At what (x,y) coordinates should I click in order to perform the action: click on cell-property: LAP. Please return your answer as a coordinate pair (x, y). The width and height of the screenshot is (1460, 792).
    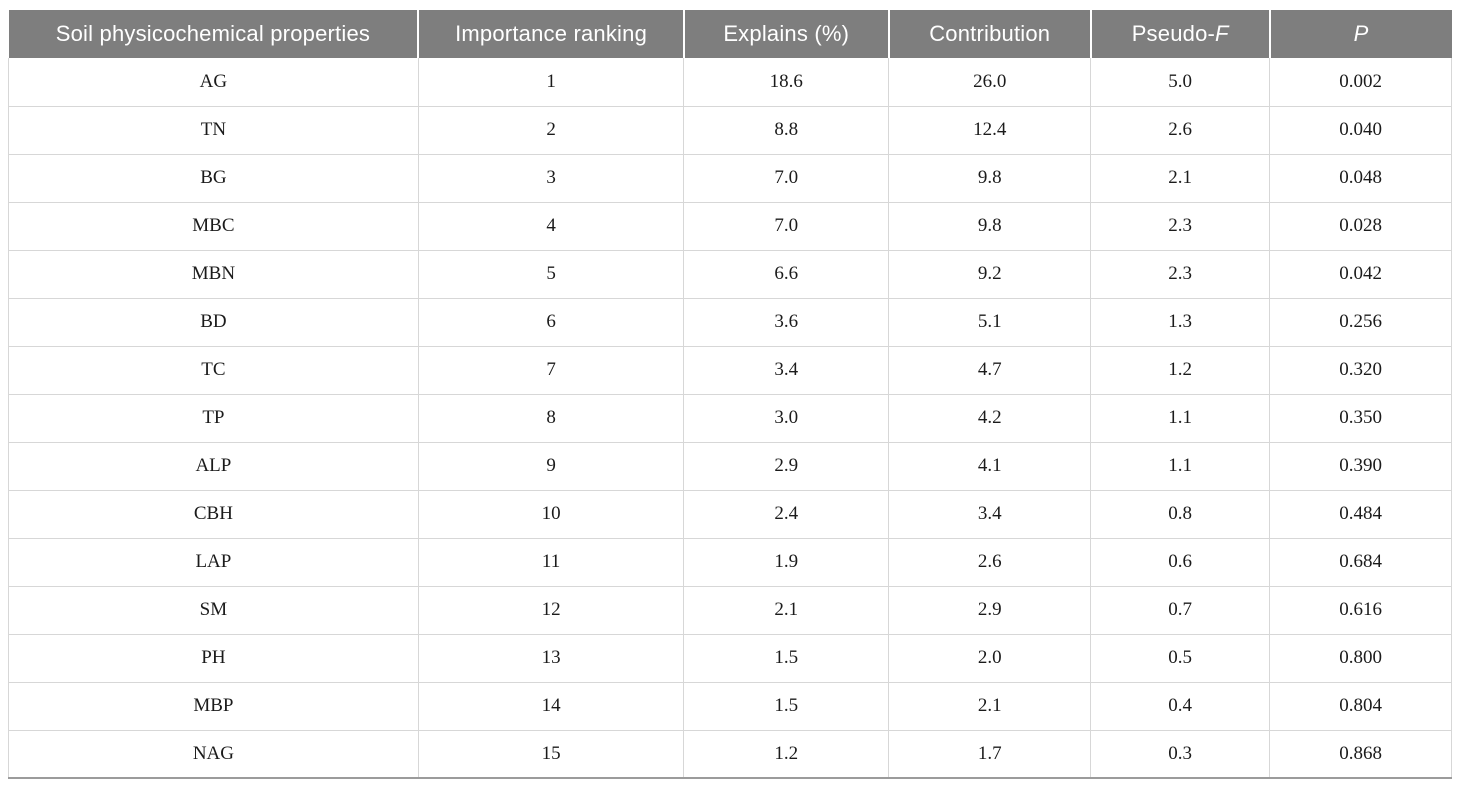
    Looking at the image, I should click on (213, 562).